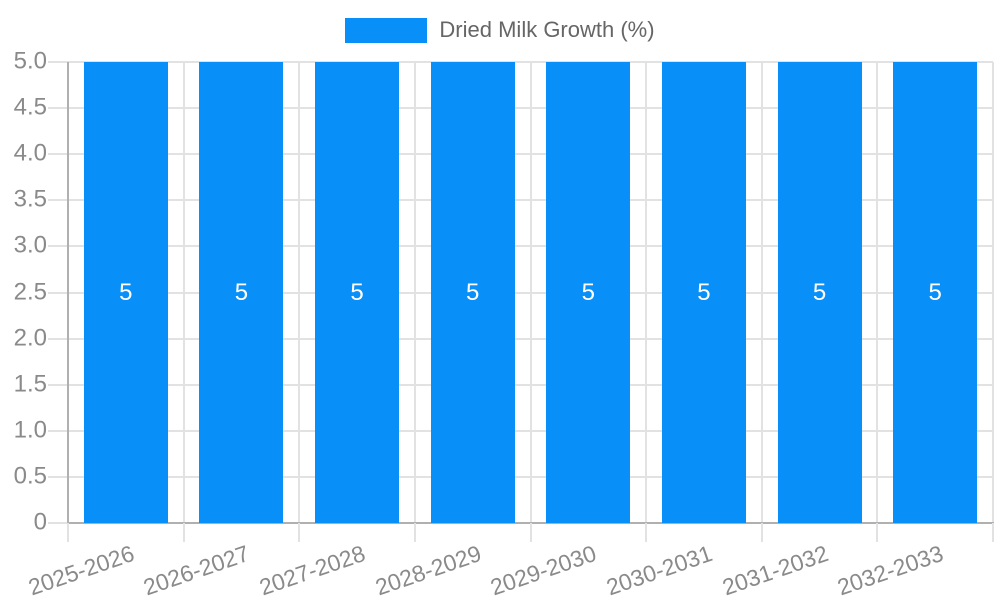 This screenshot has height=600, width=1000. Describe the element at coordinates (30, 384) in the screenshot. I see `y-tick-label: 1.5` at that location.